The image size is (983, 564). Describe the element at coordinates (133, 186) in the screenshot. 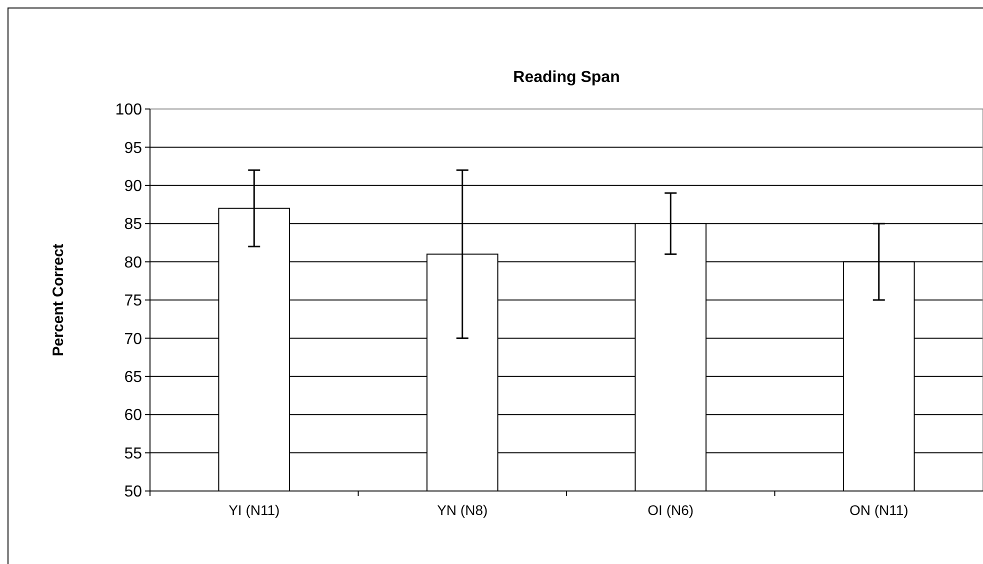

I see `y-tick-label: 90` at that location.